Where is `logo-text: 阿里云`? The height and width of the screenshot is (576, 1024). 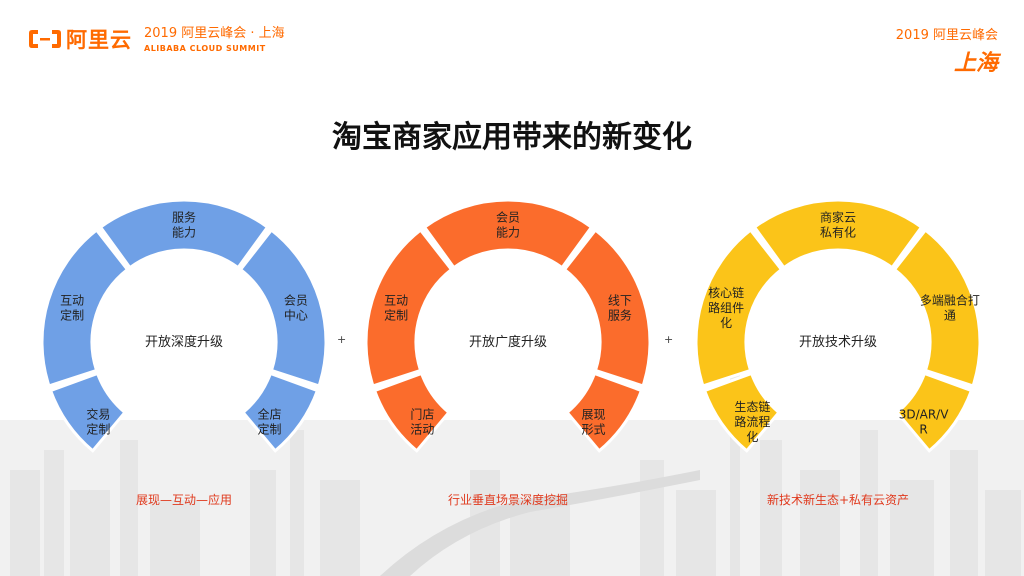
logo-text: 阿里云 is located at coordinates (99, 40).